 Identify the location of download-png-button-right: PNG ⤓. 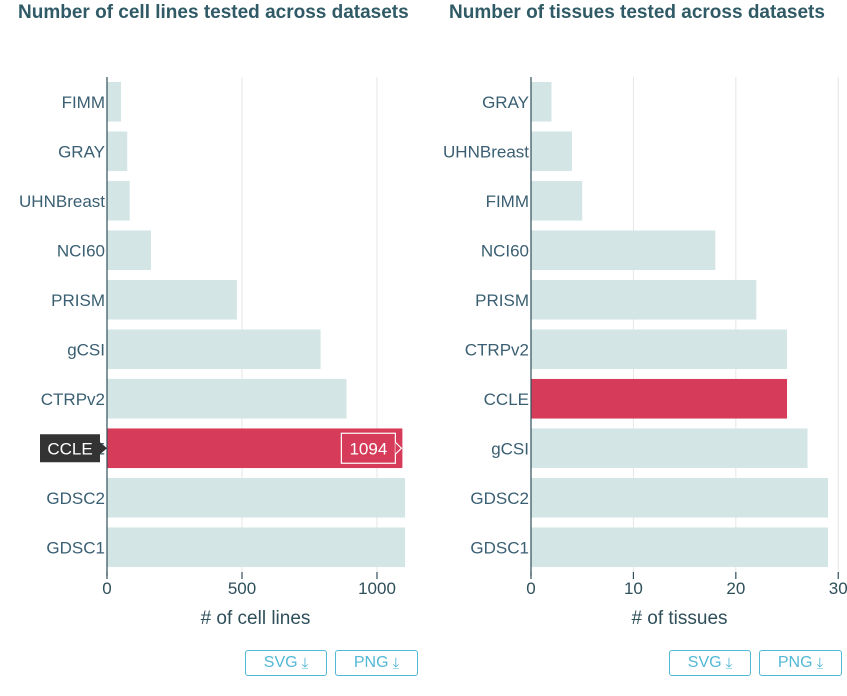
(800, 663).